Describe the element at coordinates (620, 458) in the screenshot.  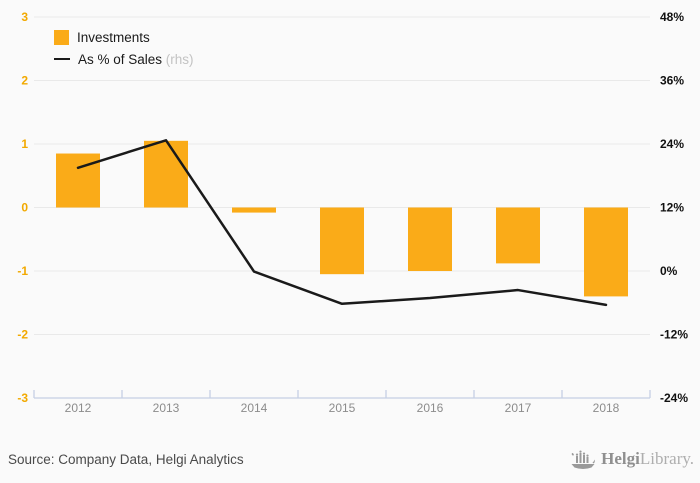
I see `logo-helgi: Helgi` at that location.